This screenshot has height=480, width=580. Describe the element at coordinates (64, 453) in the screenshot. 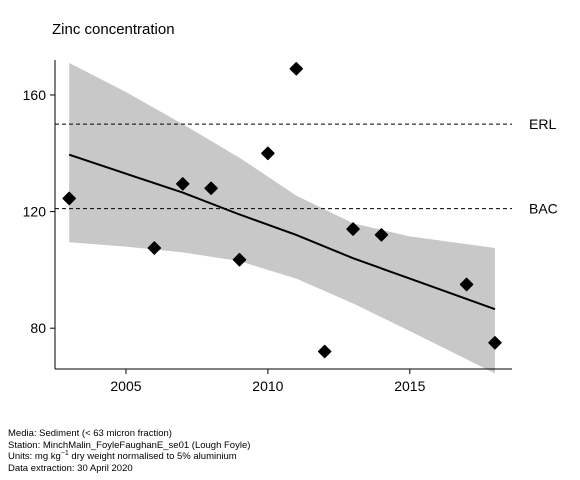

I see `footer-units-exponent: −1` at that location.